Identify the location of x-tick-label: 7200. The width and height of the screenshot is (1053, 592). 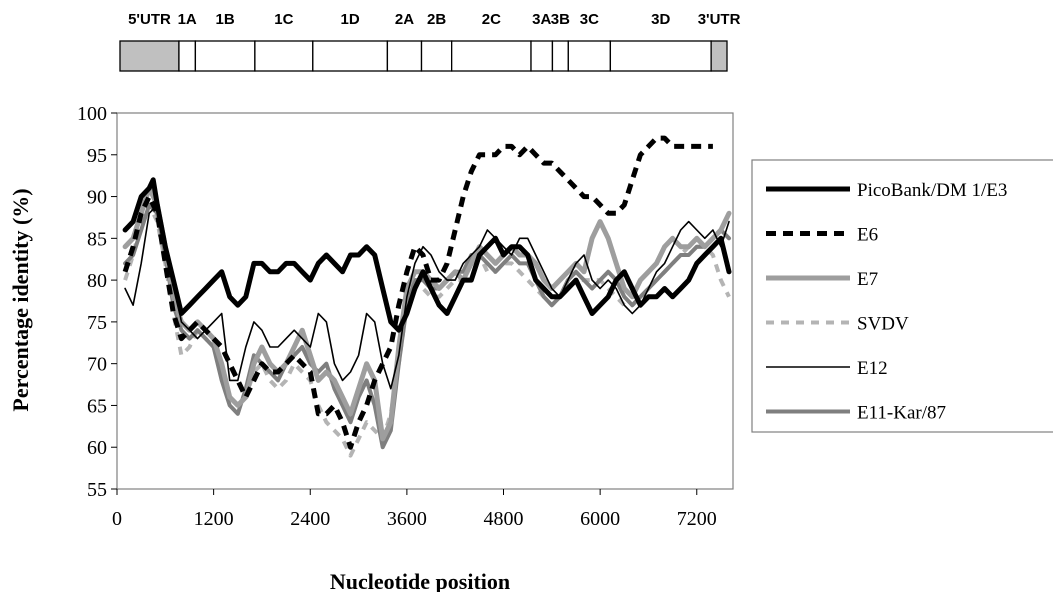
(697, 519).